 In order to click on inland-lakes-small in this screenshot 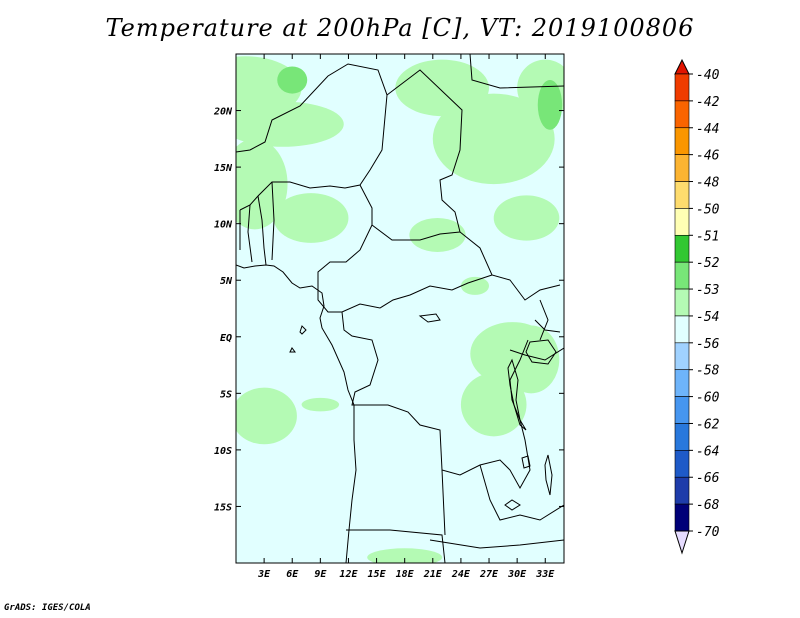, I will do `click(474, 412)`.